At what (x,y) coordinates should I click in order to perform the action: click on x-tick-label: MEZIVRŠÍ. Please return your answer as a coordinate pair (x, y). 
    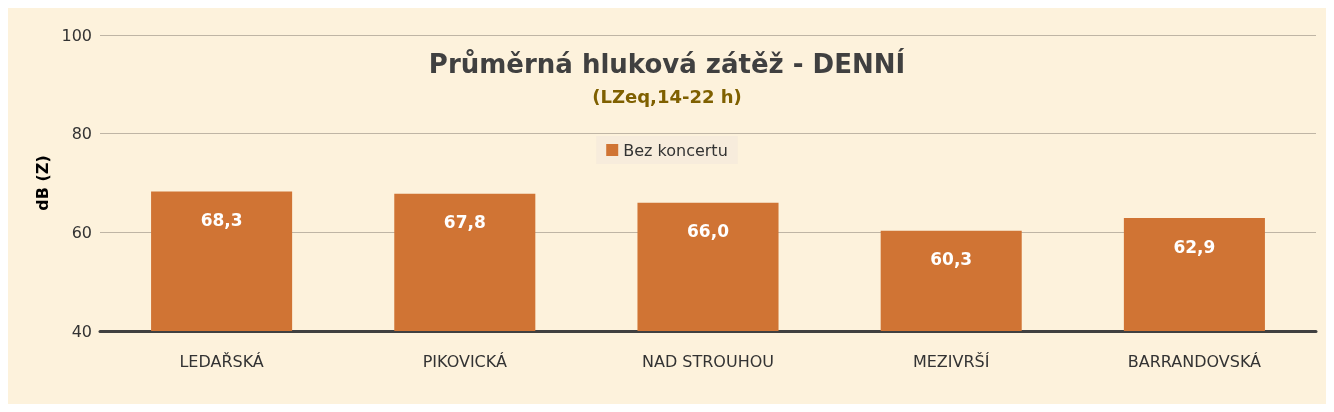
    Looking at the image, I should click on (951, 361).